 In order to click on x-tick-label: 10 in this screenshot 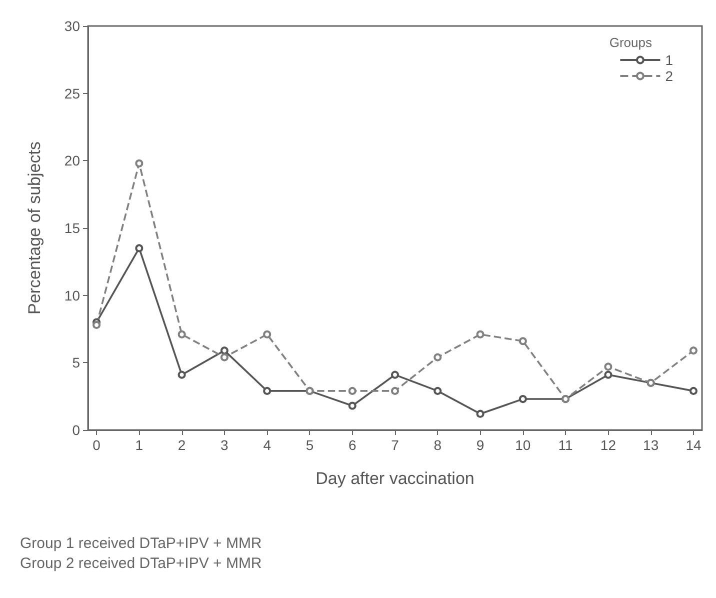, I will do `click(523, 445)`.